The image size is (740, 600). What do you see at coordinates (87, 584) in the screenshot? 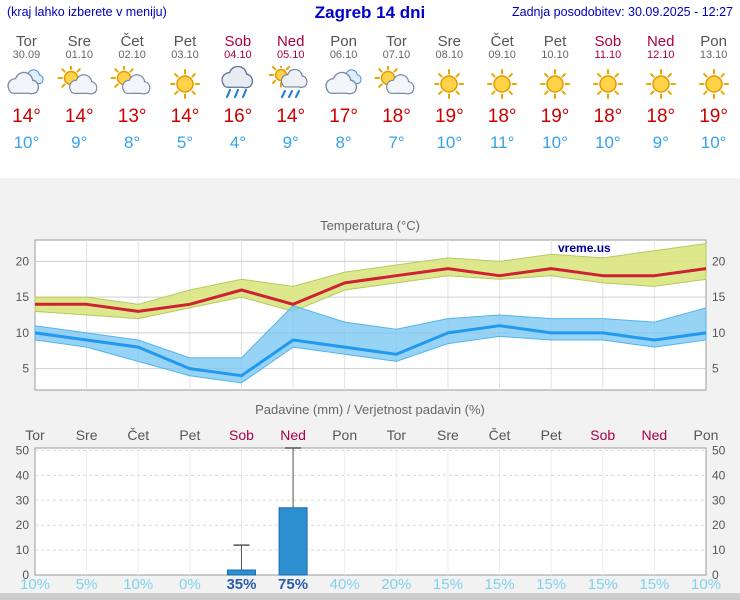
I see `precip-probability-label: 5%` at bounding box center [87, 584].